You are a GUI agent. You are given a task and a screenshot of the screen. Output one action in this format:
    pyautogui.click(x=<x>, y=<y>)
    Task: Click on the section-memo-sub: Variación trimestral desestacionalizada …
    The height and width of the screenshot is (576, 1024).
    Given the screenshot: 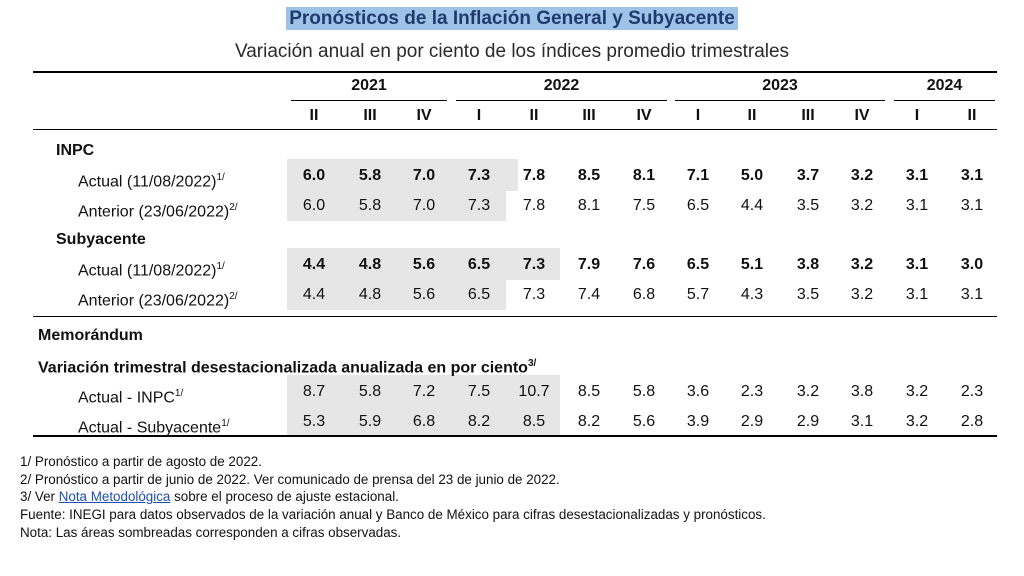 What is the action you would take?
    pyautogui.click(x=287, y=367)
    